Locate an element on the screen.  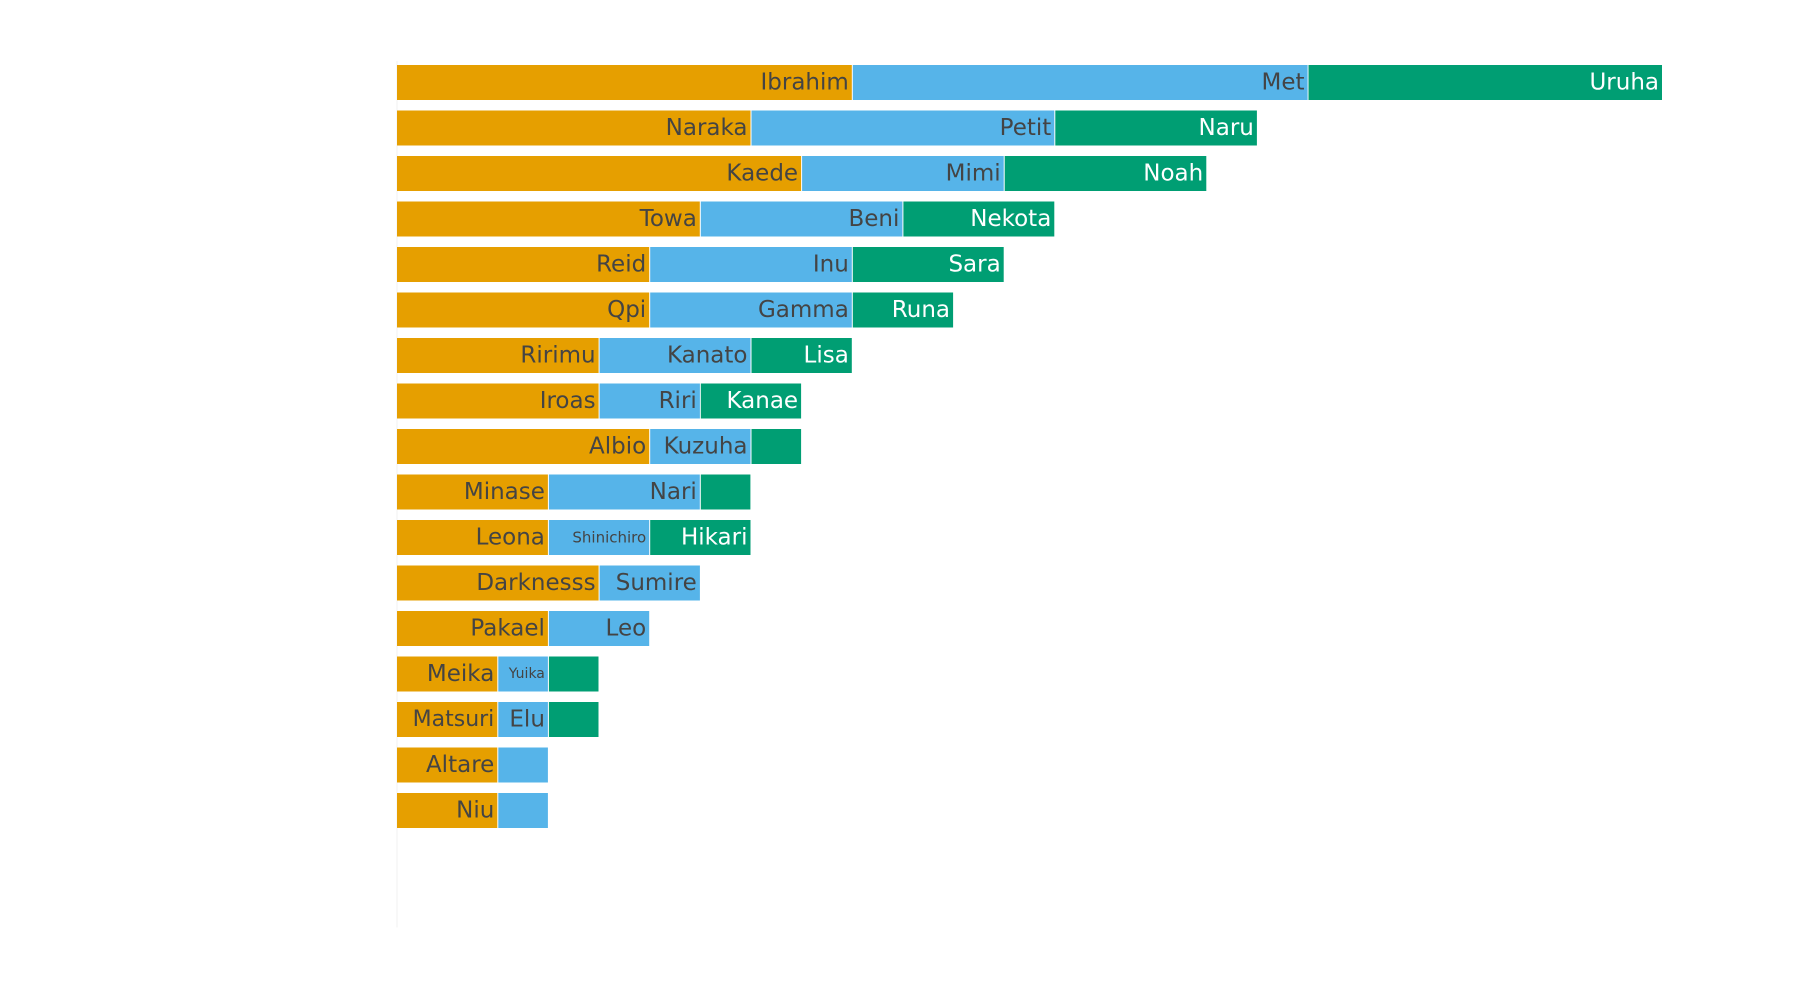
bar-row: Minase Nari is located at coordinates (574, 492).